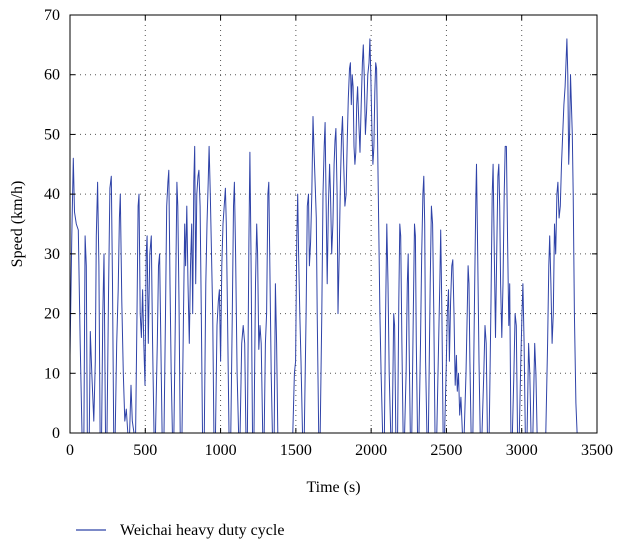 The width and height of the screenshot is (621, 541). Describe the element at coordinates (17, 224) in the screenshot. I see `y-axis-label: Speed (km/h)` at that location.